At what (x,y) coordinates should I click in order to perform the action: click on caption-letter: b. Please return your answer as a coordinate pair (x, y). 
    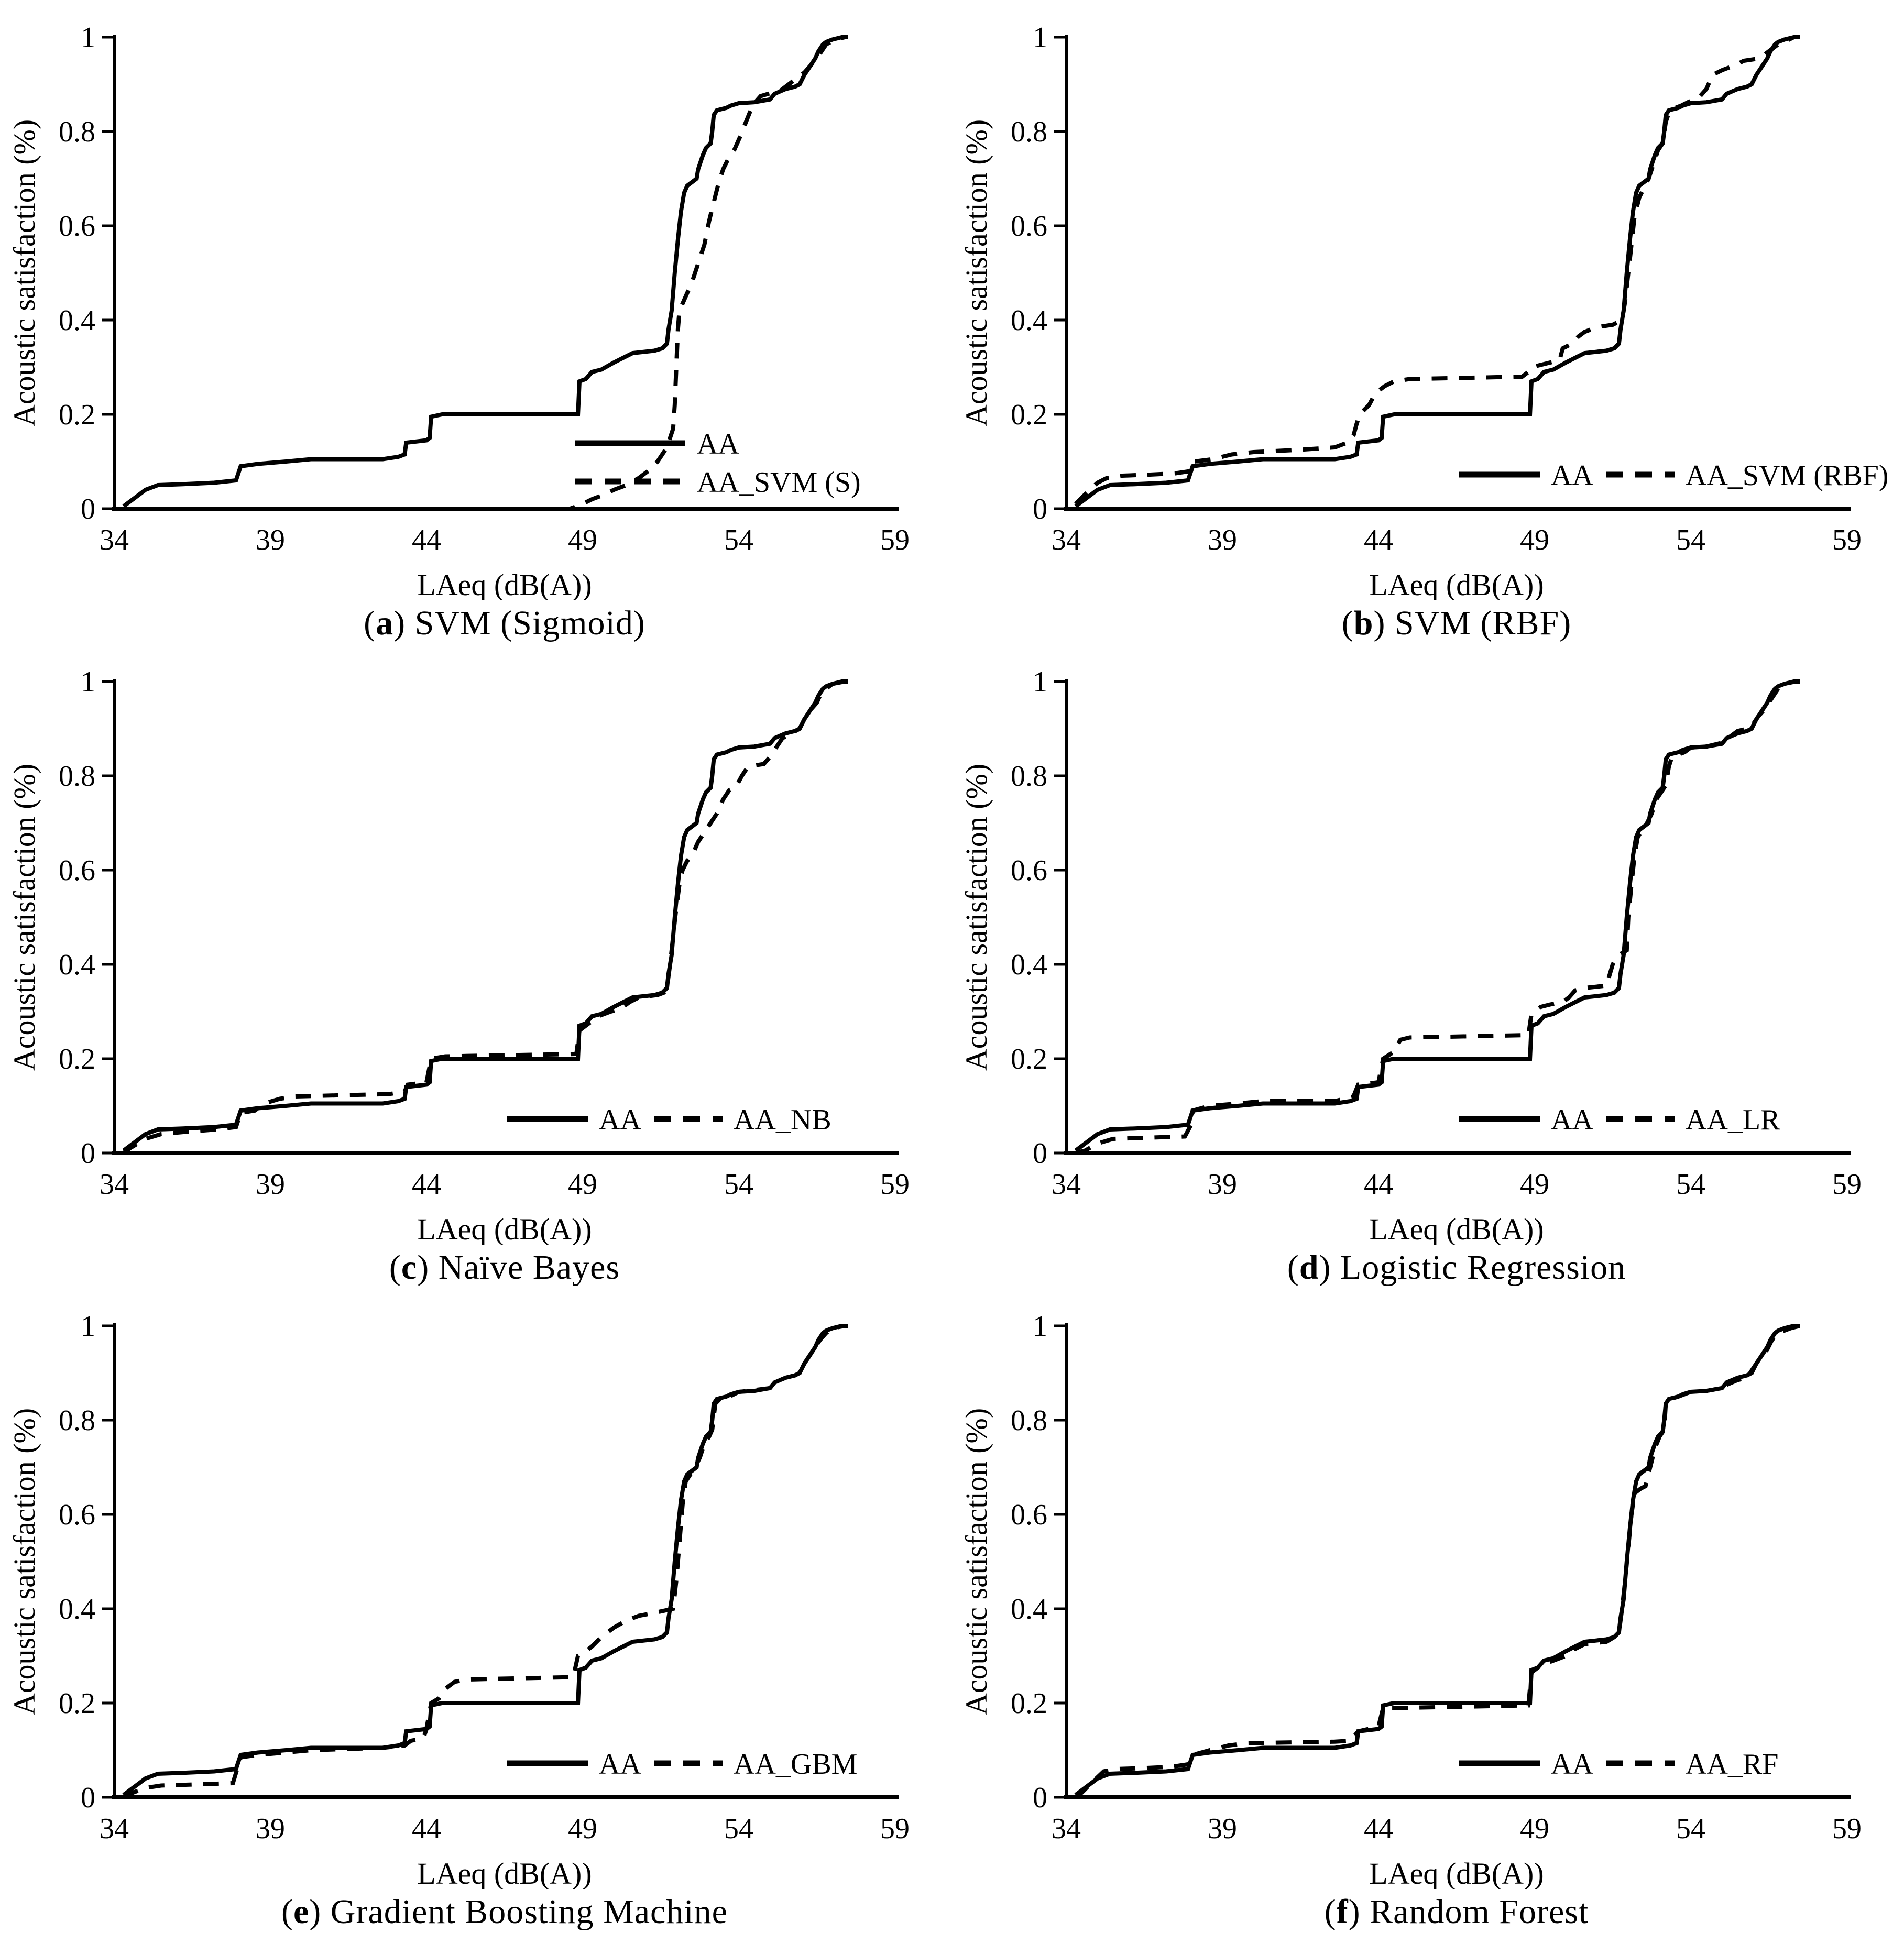
    Looking at the image, I should click on (1363, 623).